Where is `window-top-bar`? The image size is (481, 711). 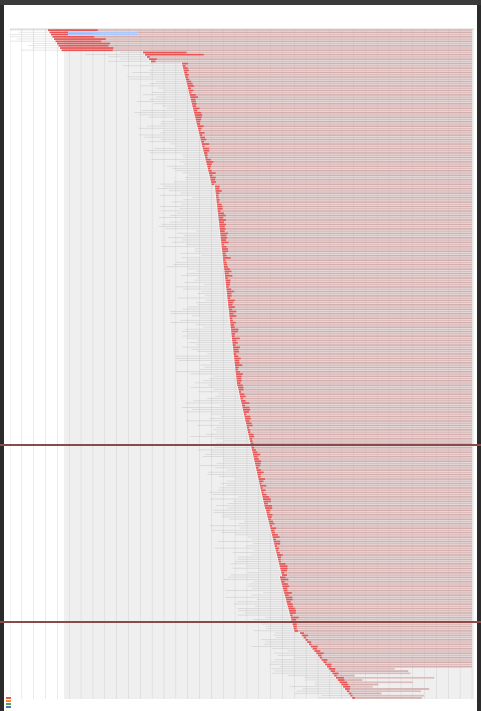
window-top-bar is located at coordinates (240, 2).